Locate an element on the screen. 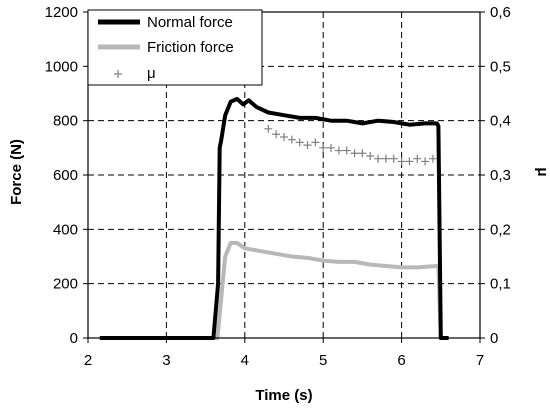  legend: Normal force Friction force μ is located at coordinates (175, 47).